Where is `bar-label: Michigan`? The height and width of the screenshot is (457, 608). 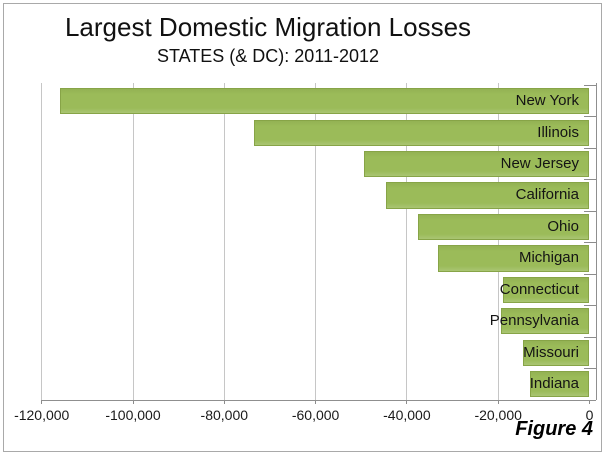
bar-label: Michigan is located at coordinates (548, 258).